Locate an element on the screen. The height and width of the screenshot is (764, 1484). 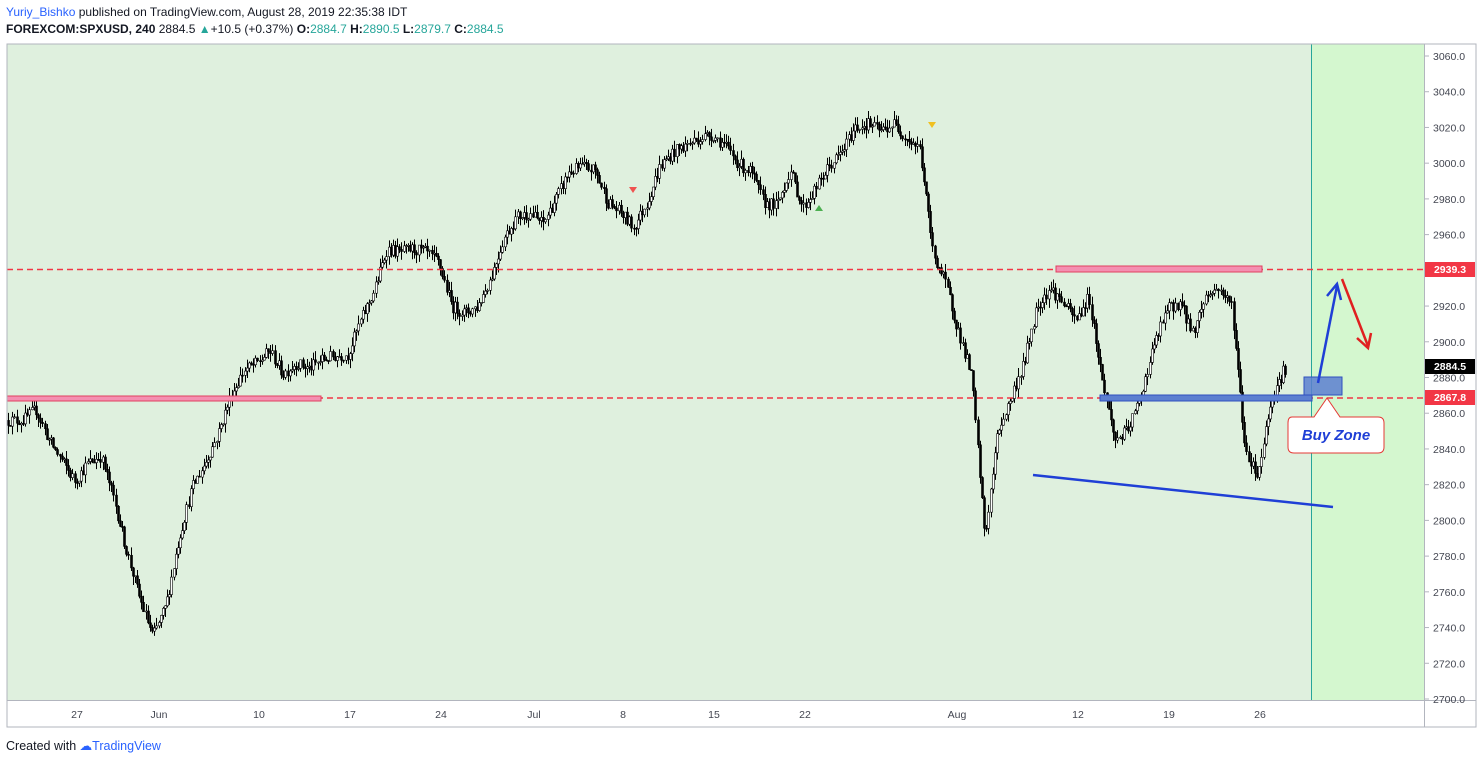
time-axis is located at coordinates (741, 713).